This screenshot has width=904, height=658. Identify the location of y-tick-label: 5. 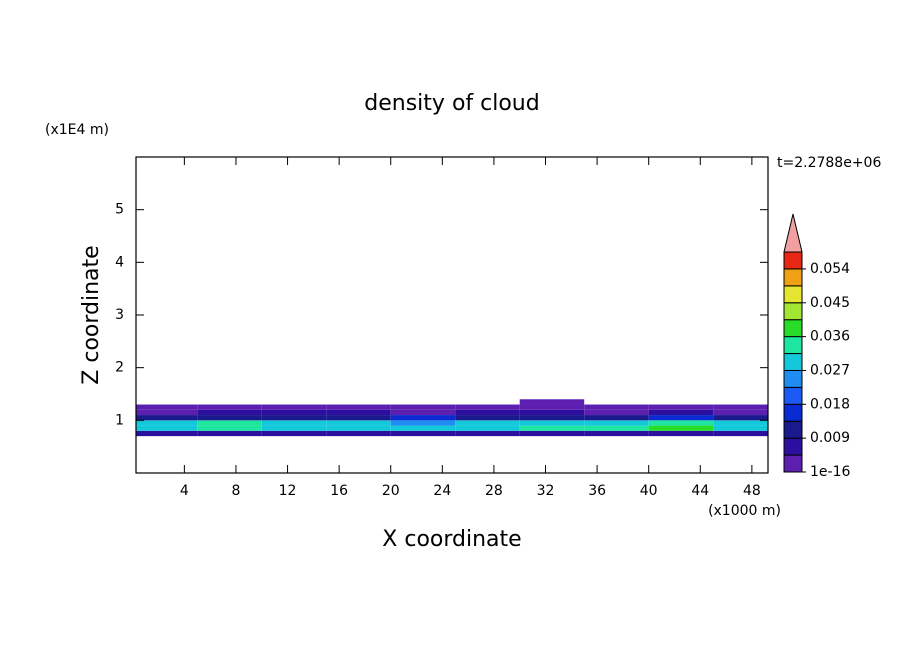
(119, 210).